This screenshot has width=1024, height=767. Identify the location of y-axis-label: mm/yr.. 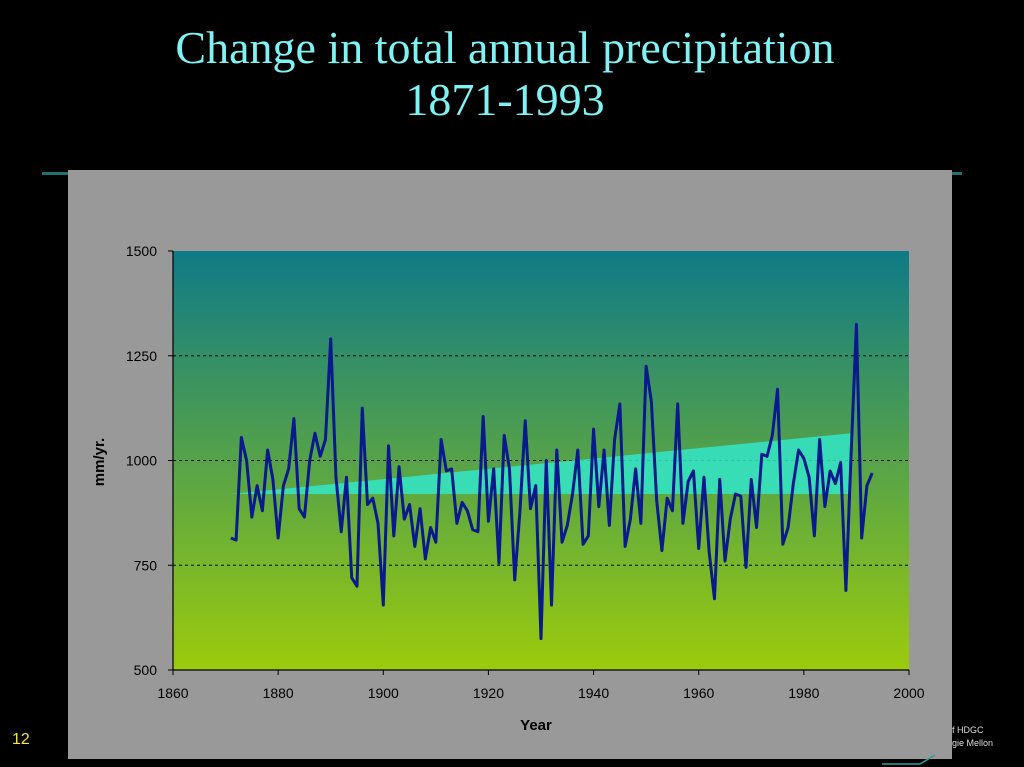
(99, 462).